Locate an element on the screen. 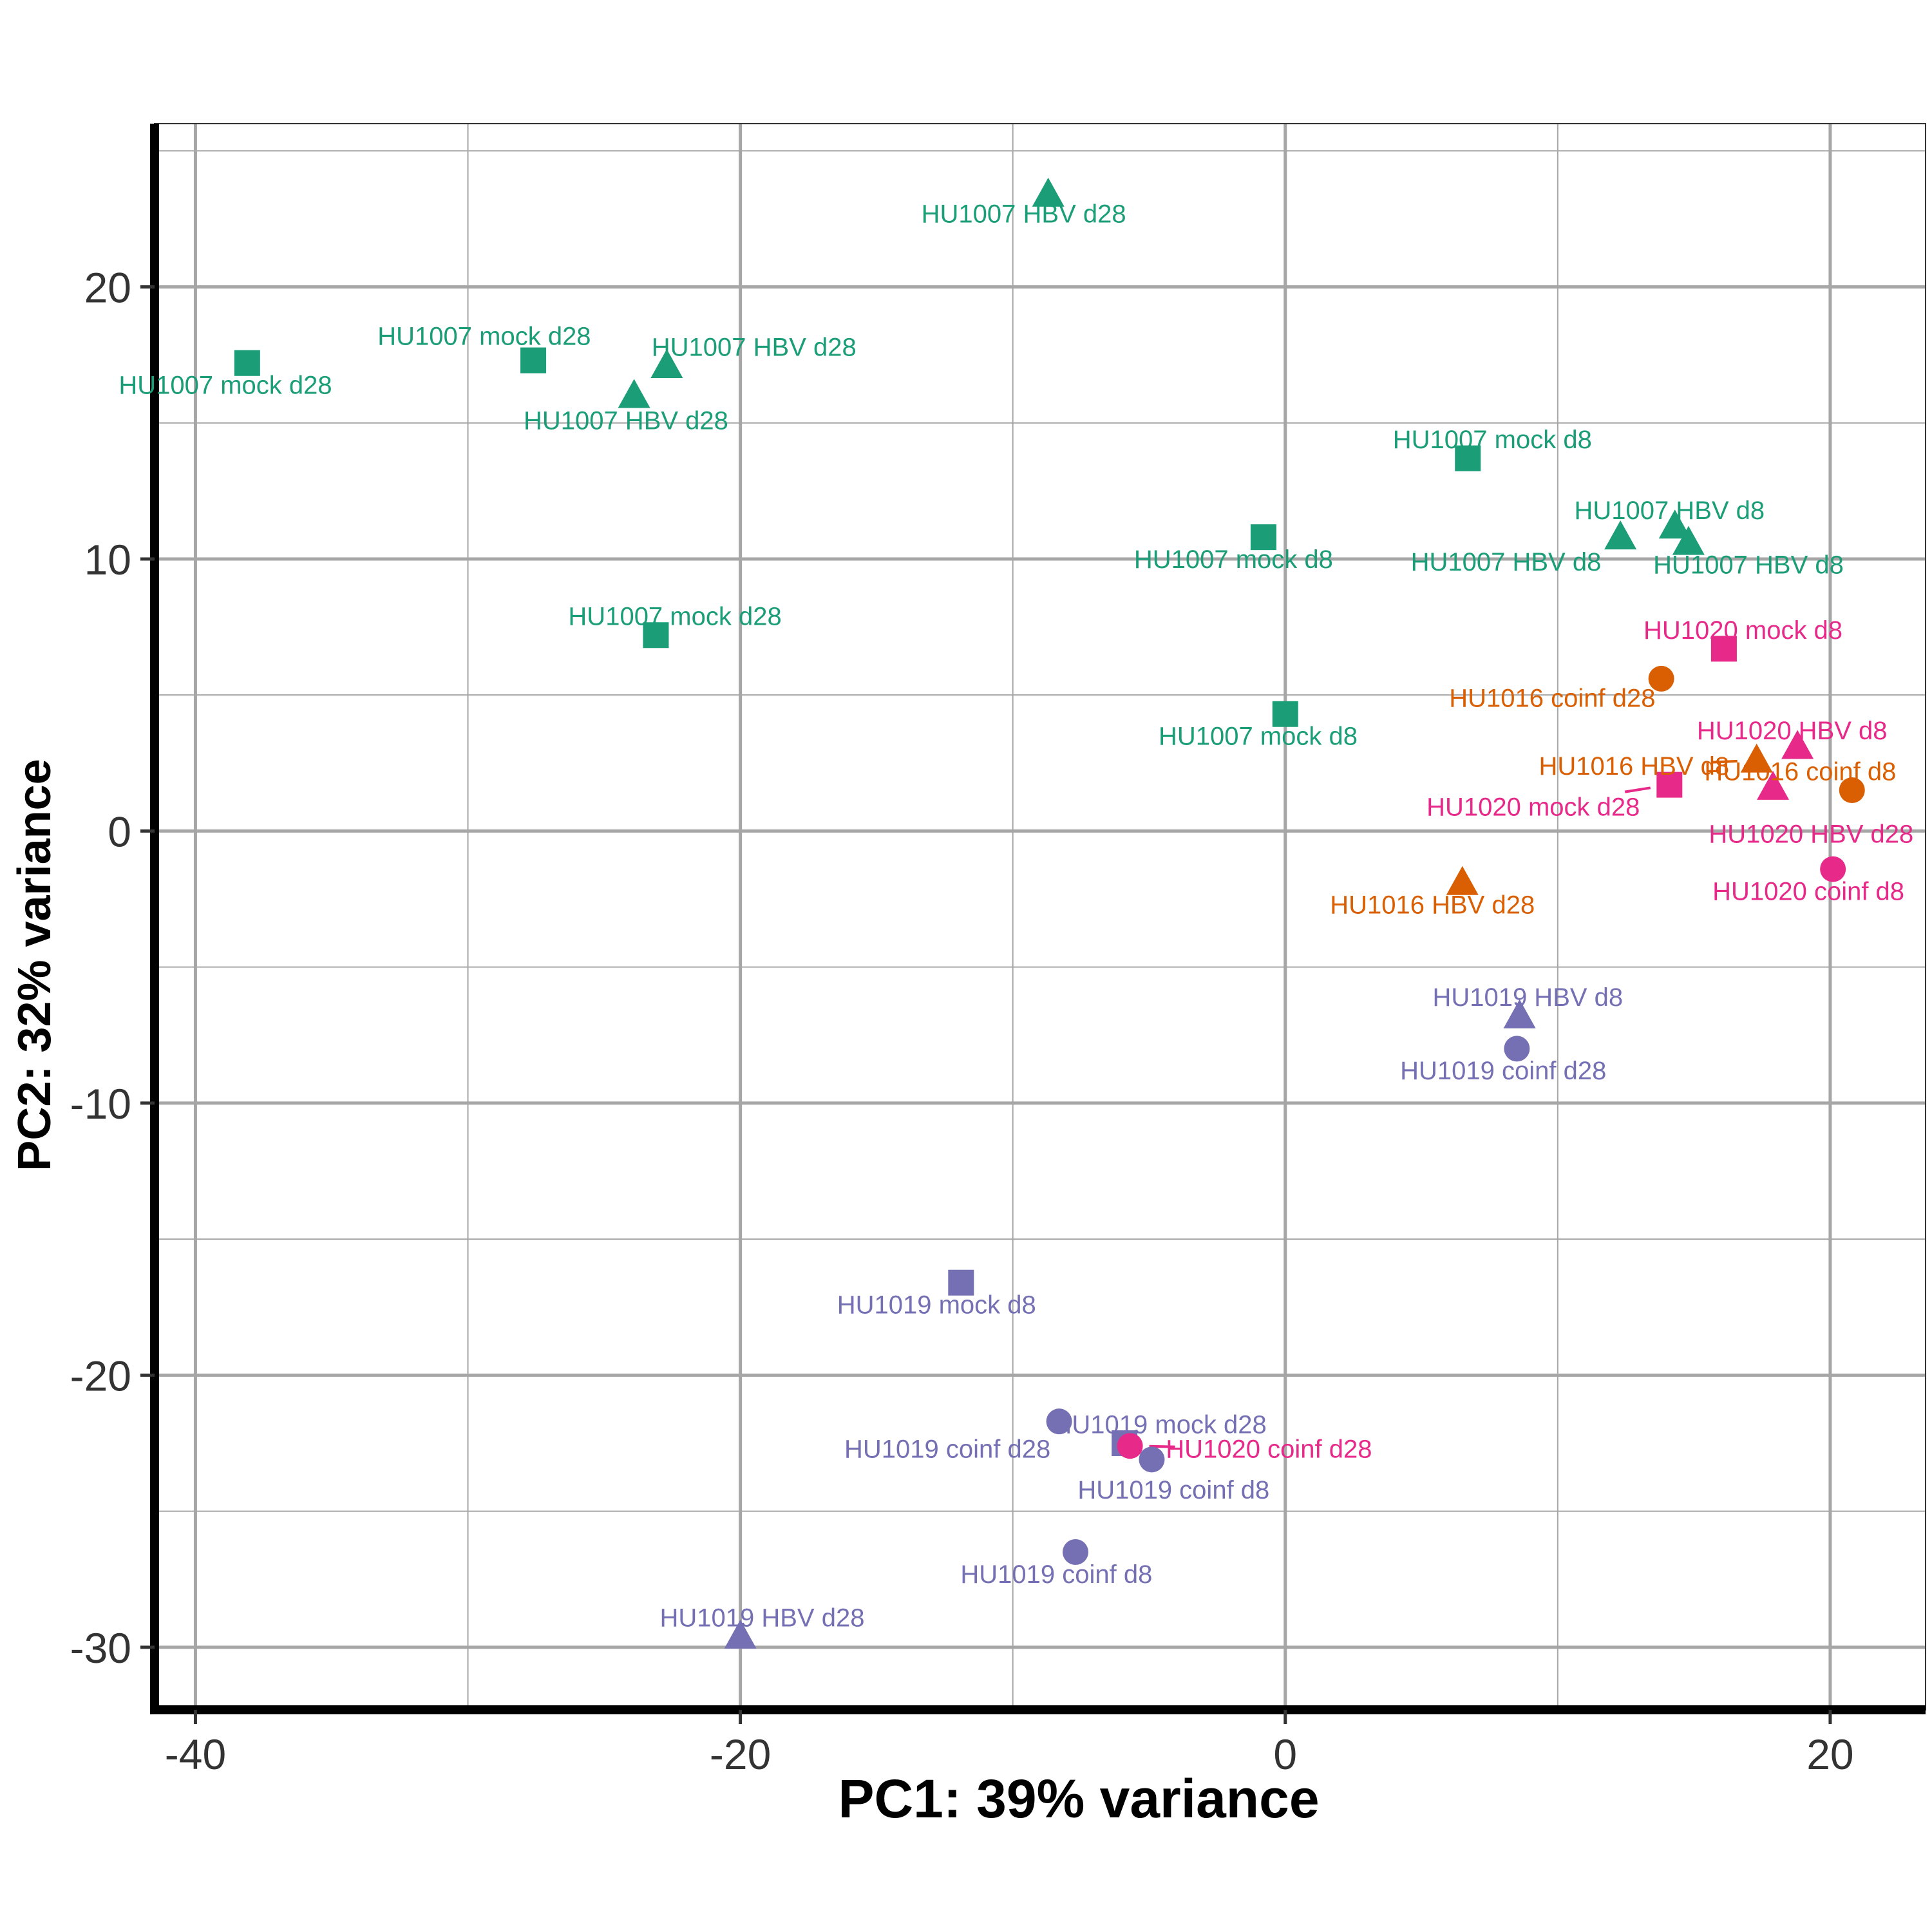  y-tick-label: 20 is located at coordinates (108, 287).